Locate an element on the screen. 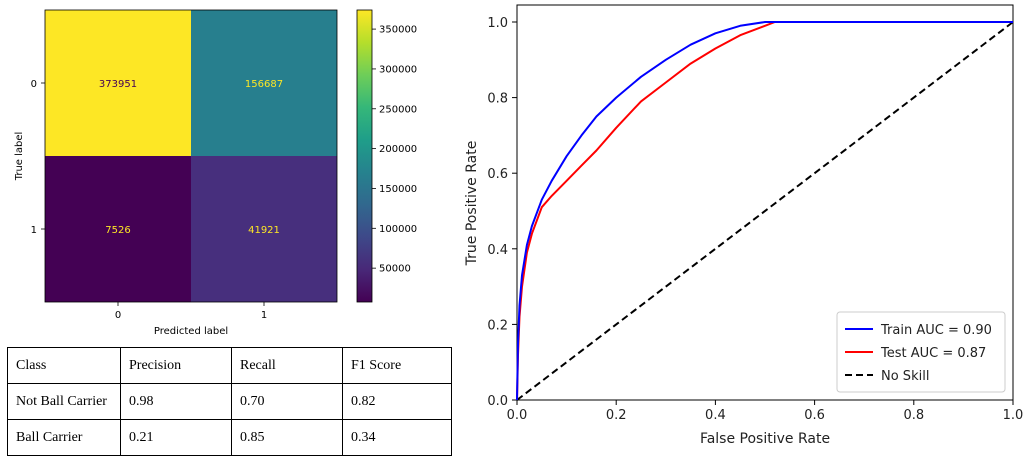 This screenshot has height=462, width=1027. y-tick-label: 0.4 is located at coordinates (497, 250).